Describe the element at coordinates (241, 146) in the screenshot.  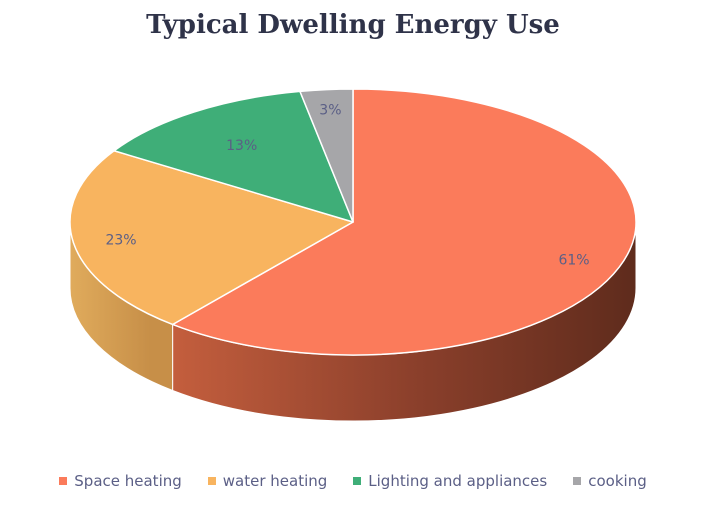
I see `data-label-lighting-and-appliances: 13%` at that location.